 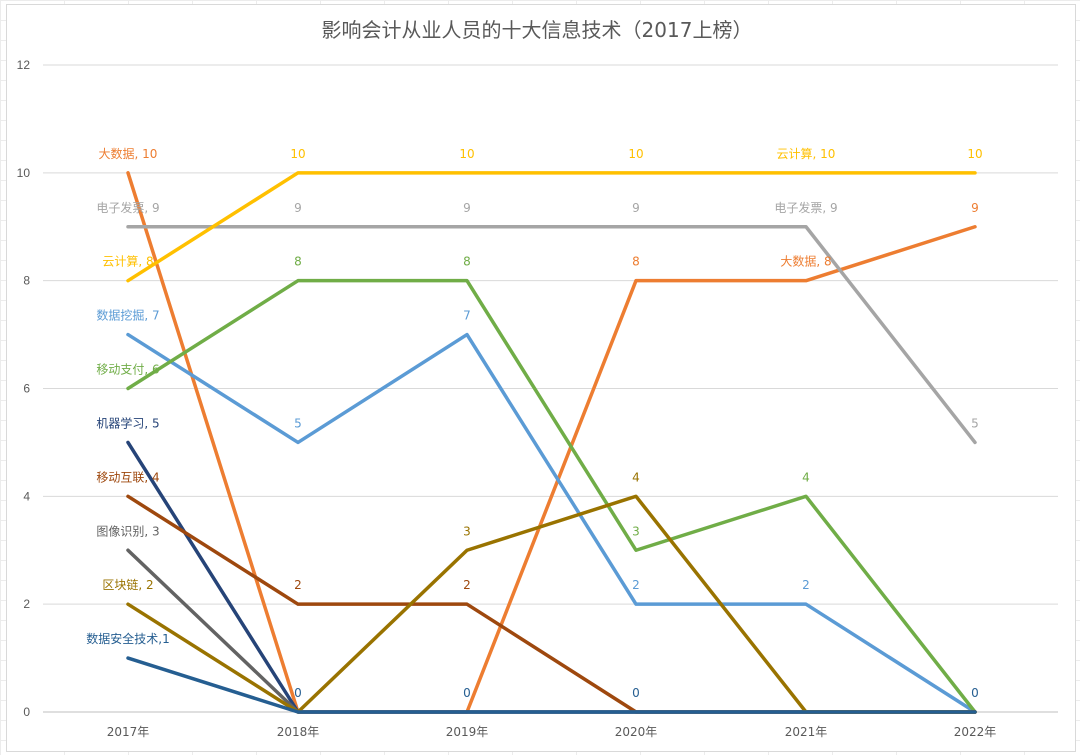 What do you see at coordinates (467, 732) in the screenshot?
I see `x-tick-label: 2019年` at bounding box center [467, 732].